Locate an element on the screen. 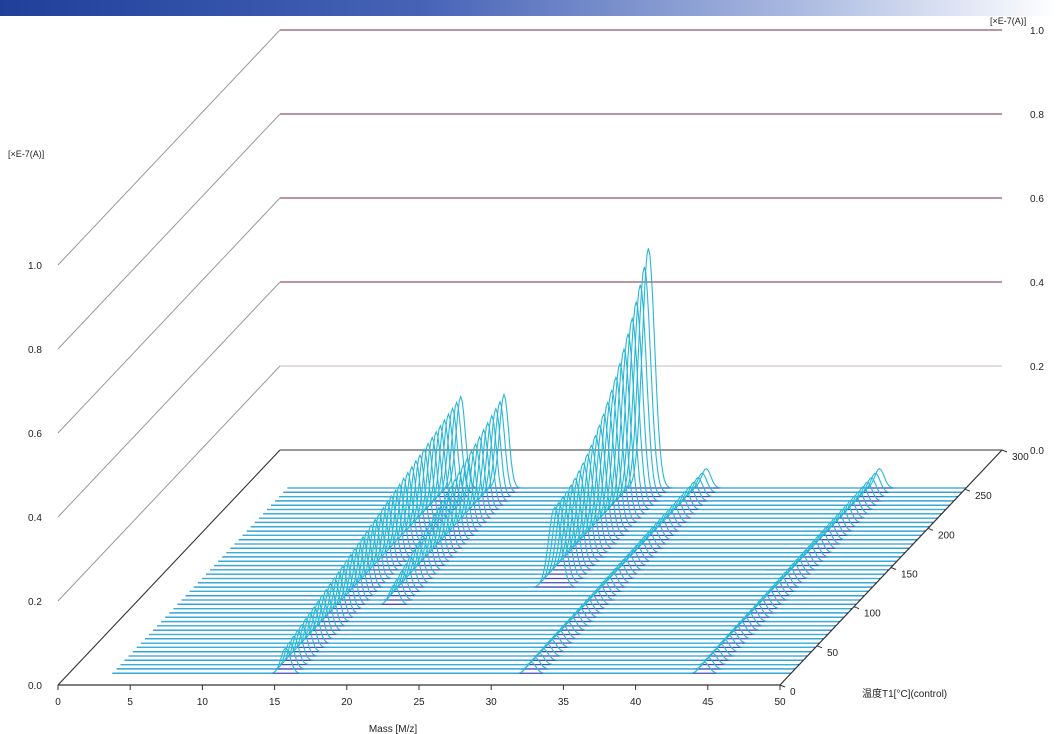  left-y-tick-label: 0.6 is located at coordinates (35, 434).